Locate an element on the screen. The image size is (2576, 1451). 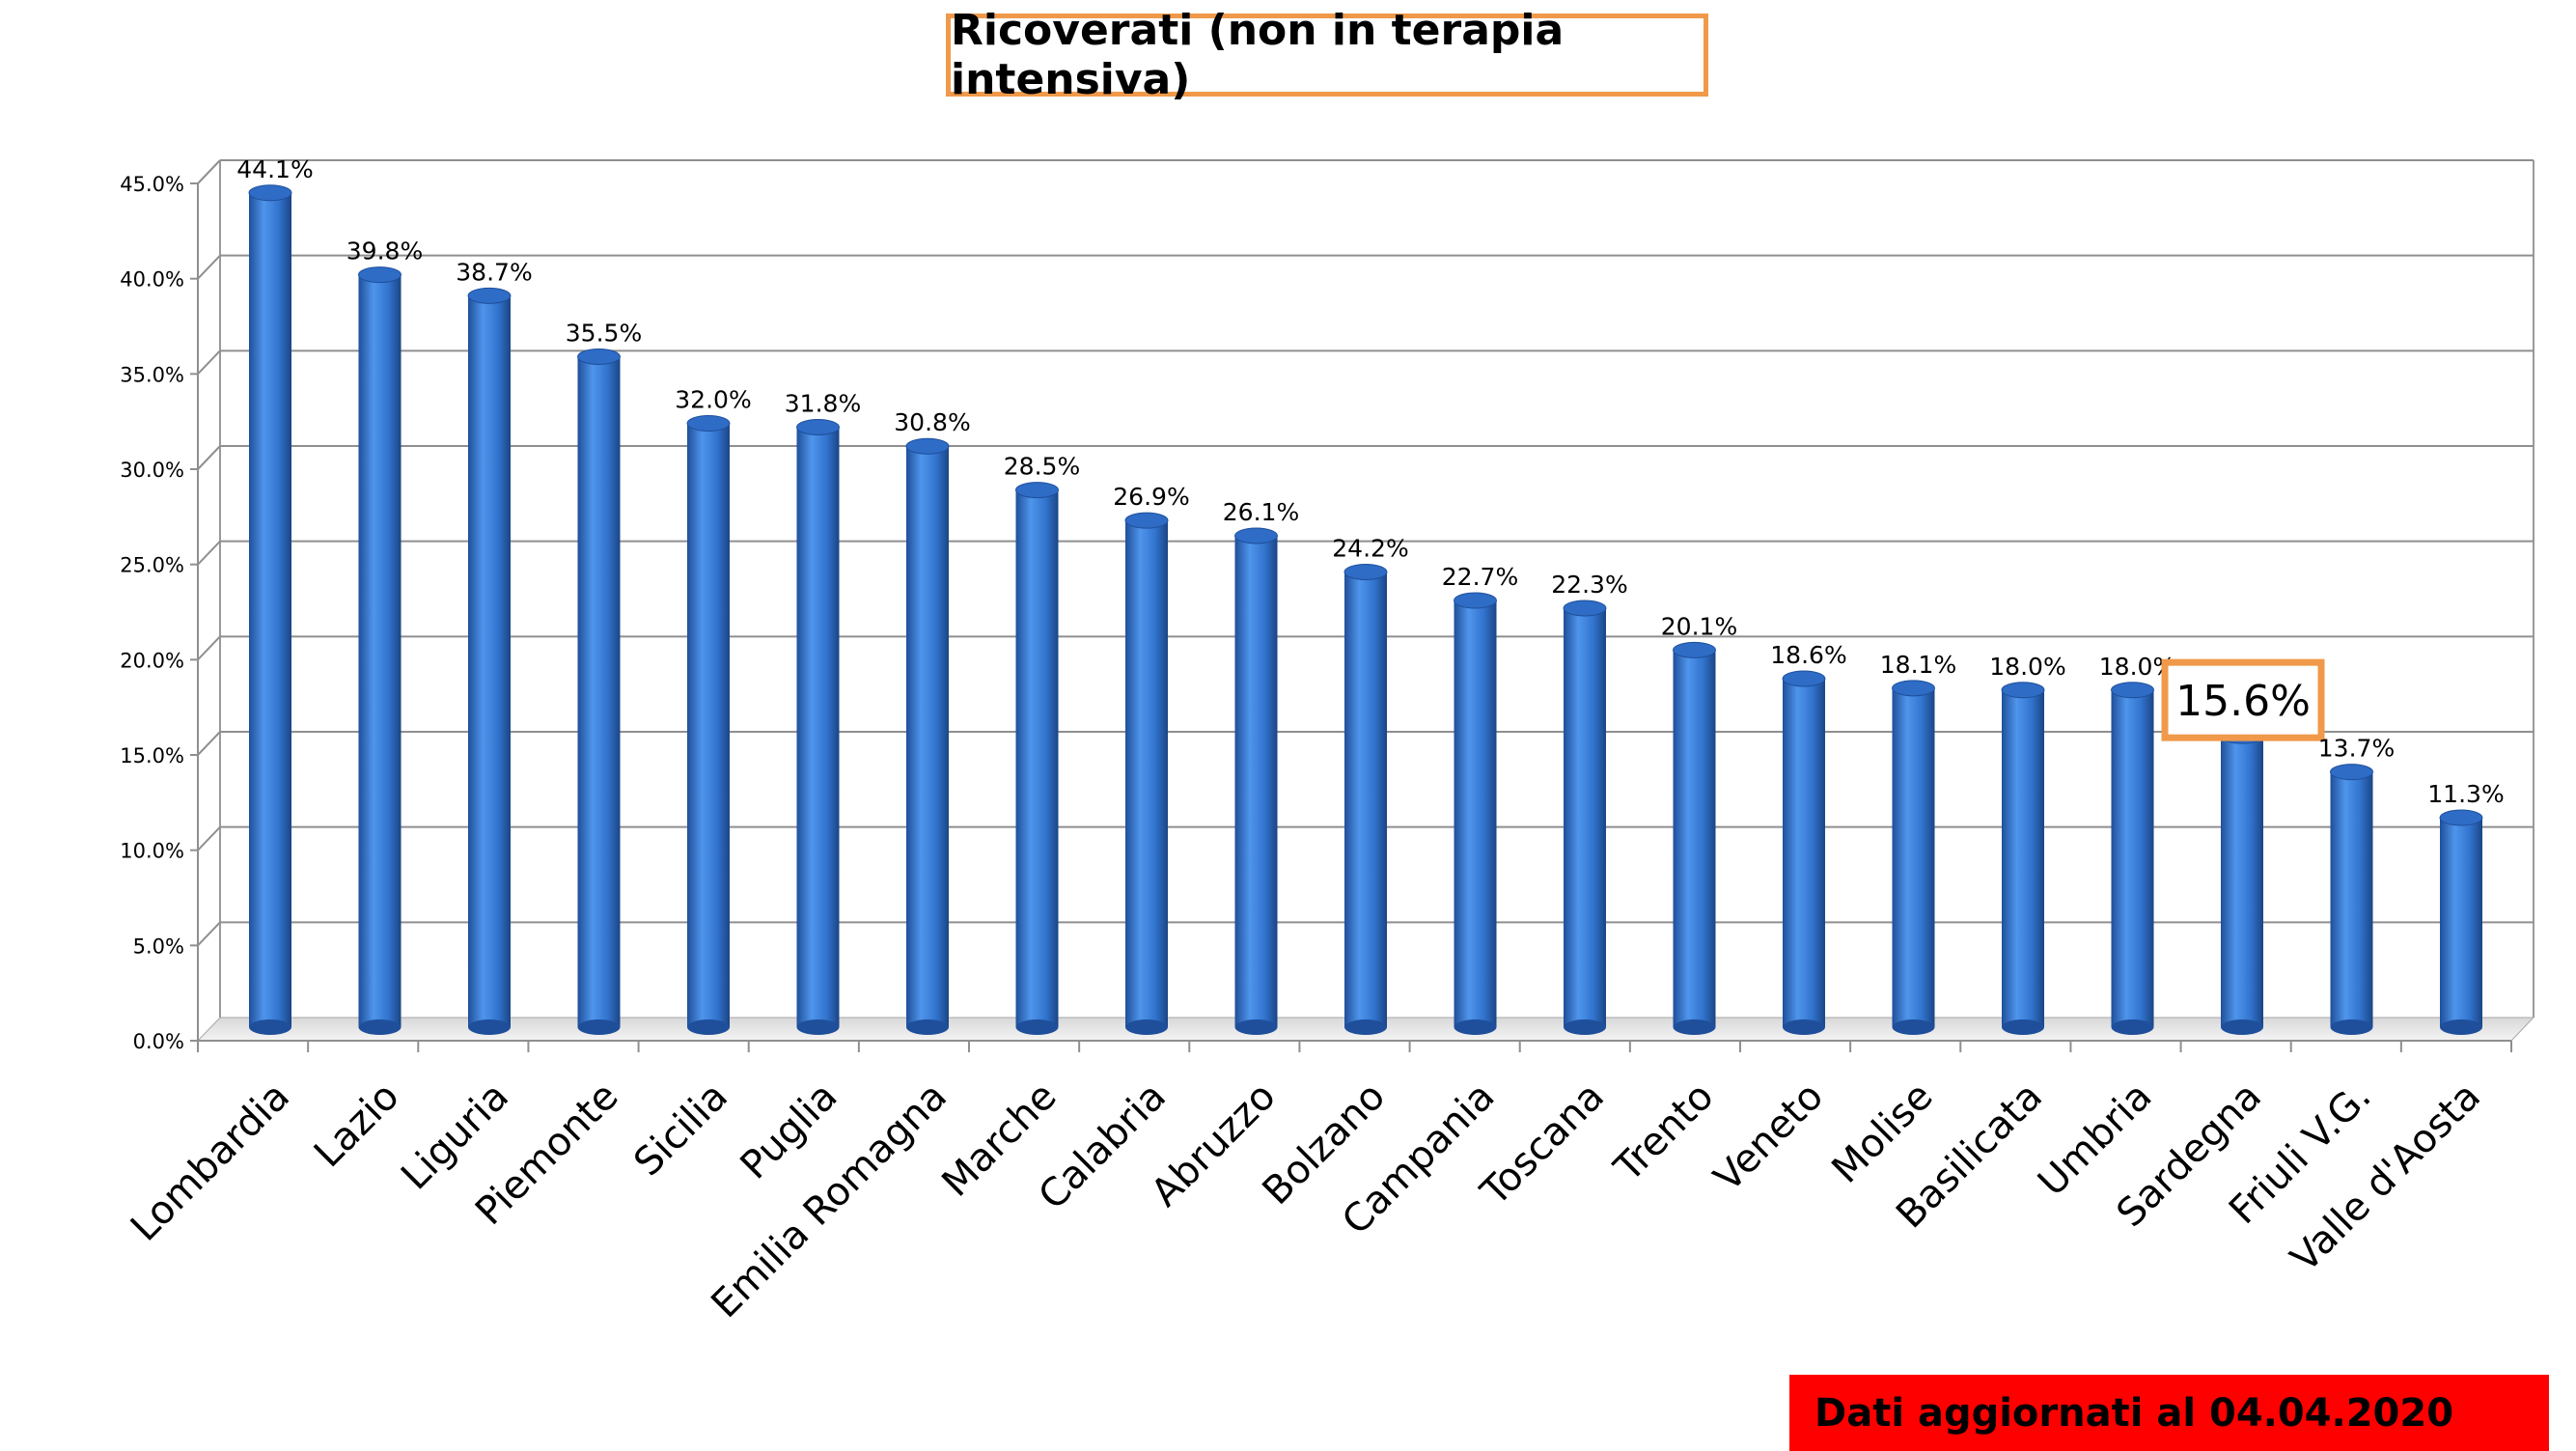
x-axis-label: Trento is located at coordinates (1663, 1132).